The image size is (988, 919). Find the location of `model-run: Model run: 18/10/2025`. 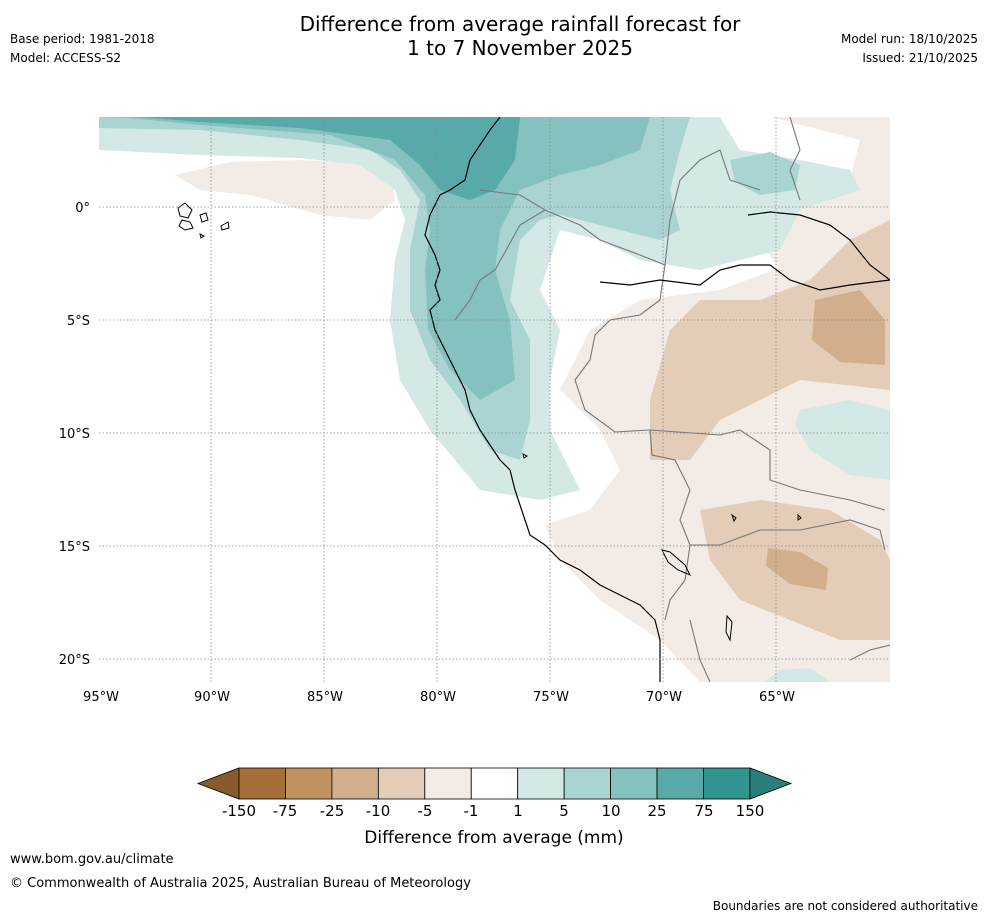

model-run: Model run: 18/10/2025 is located at coordinates (909, 39).